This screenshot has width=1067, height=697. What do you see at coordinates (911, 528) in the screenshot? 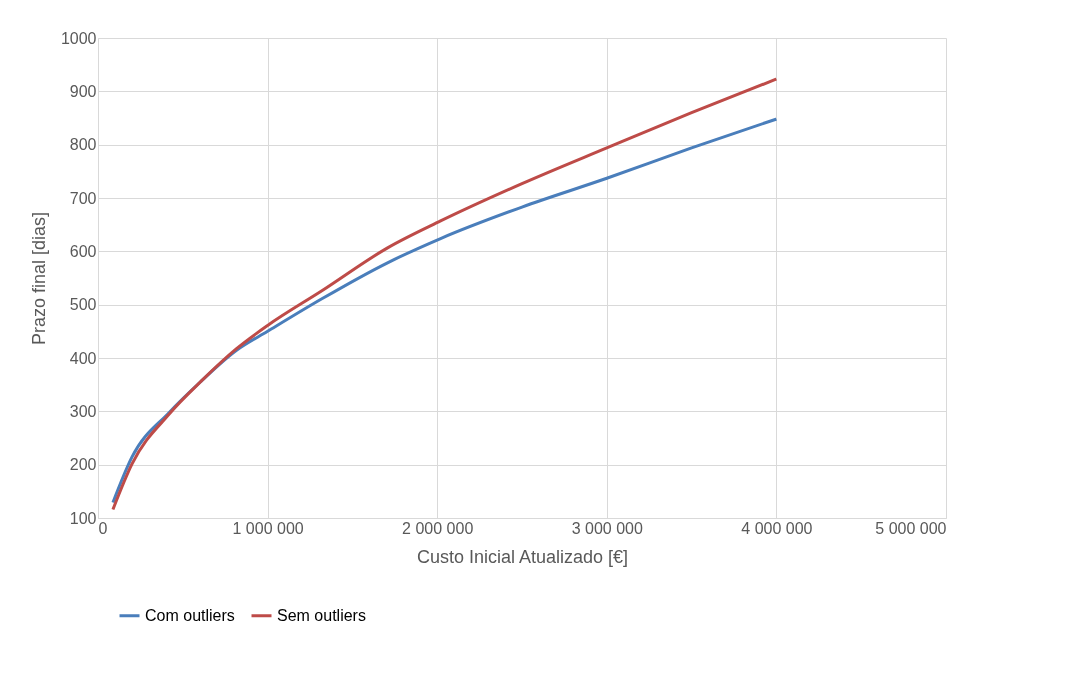
I see `x-tick-label: 5 000 000` at bounding box center [911, 528].